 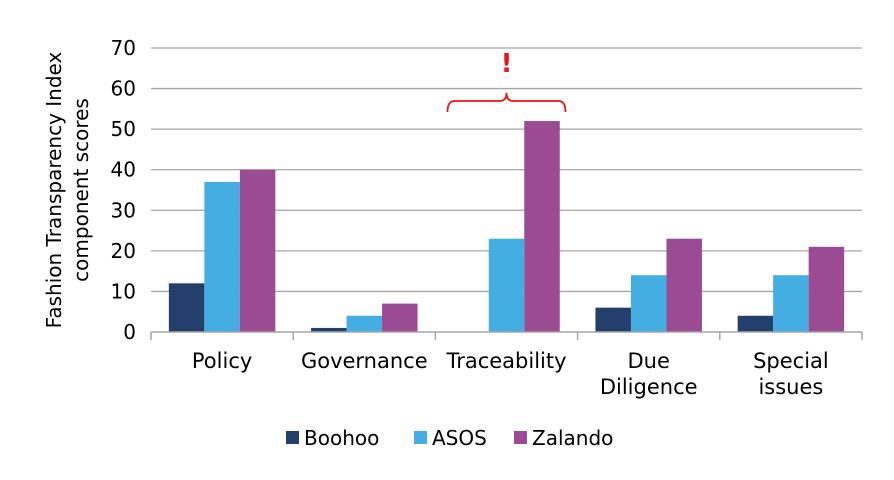 What do you see at coordinates (505, 361) in the screenshot?
I see `x-tick-label: Traceability` at bounding box center [505, 361].